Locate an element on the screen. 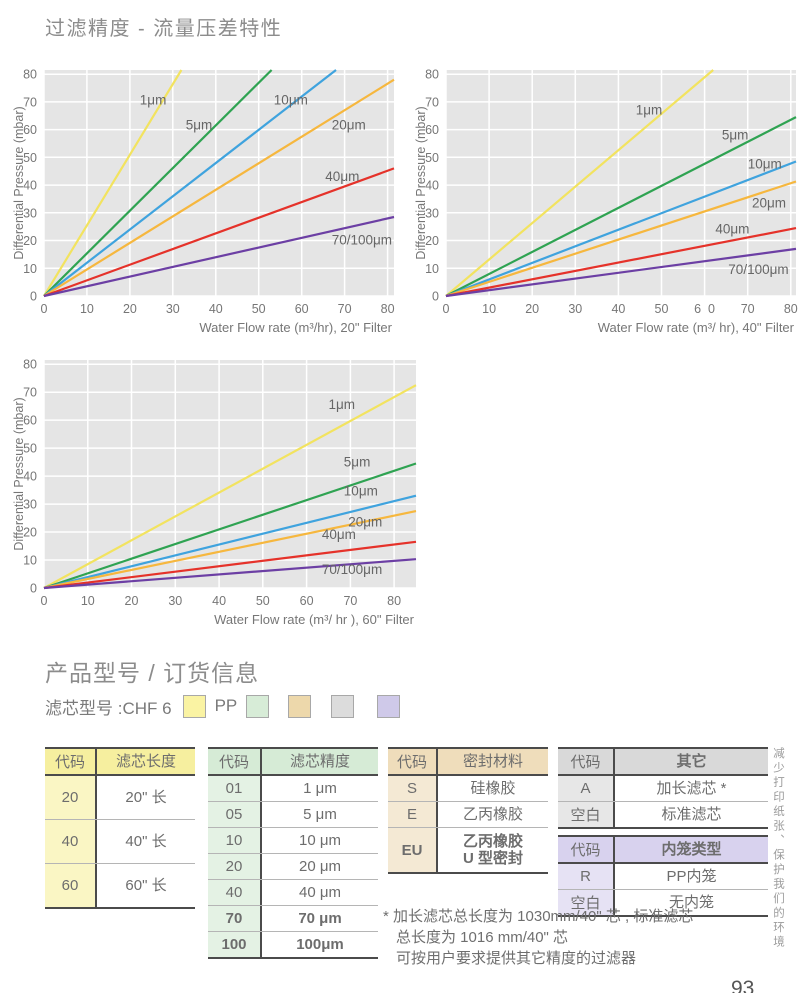 This screenshot has width=800, height=993. table-cage-type: 代码 内笼类型 R PP内笼 空白 无内笼 is located at coordinates (663, 876).